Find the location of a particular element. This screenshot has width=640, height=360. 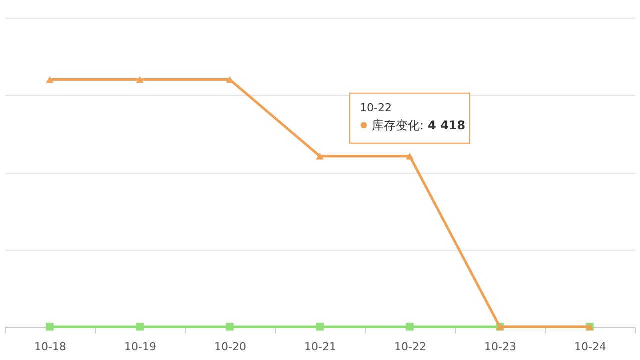

x-tick-label: 10-24 is located at coordinates (590, 347).